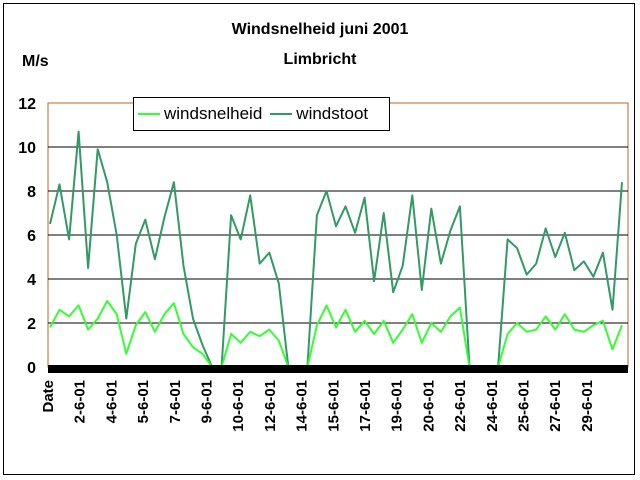  What do you see at coordinates (48, 396) in the screenshot?
I see `x-axis-date-label: Date` at bounding box center [48, 396].